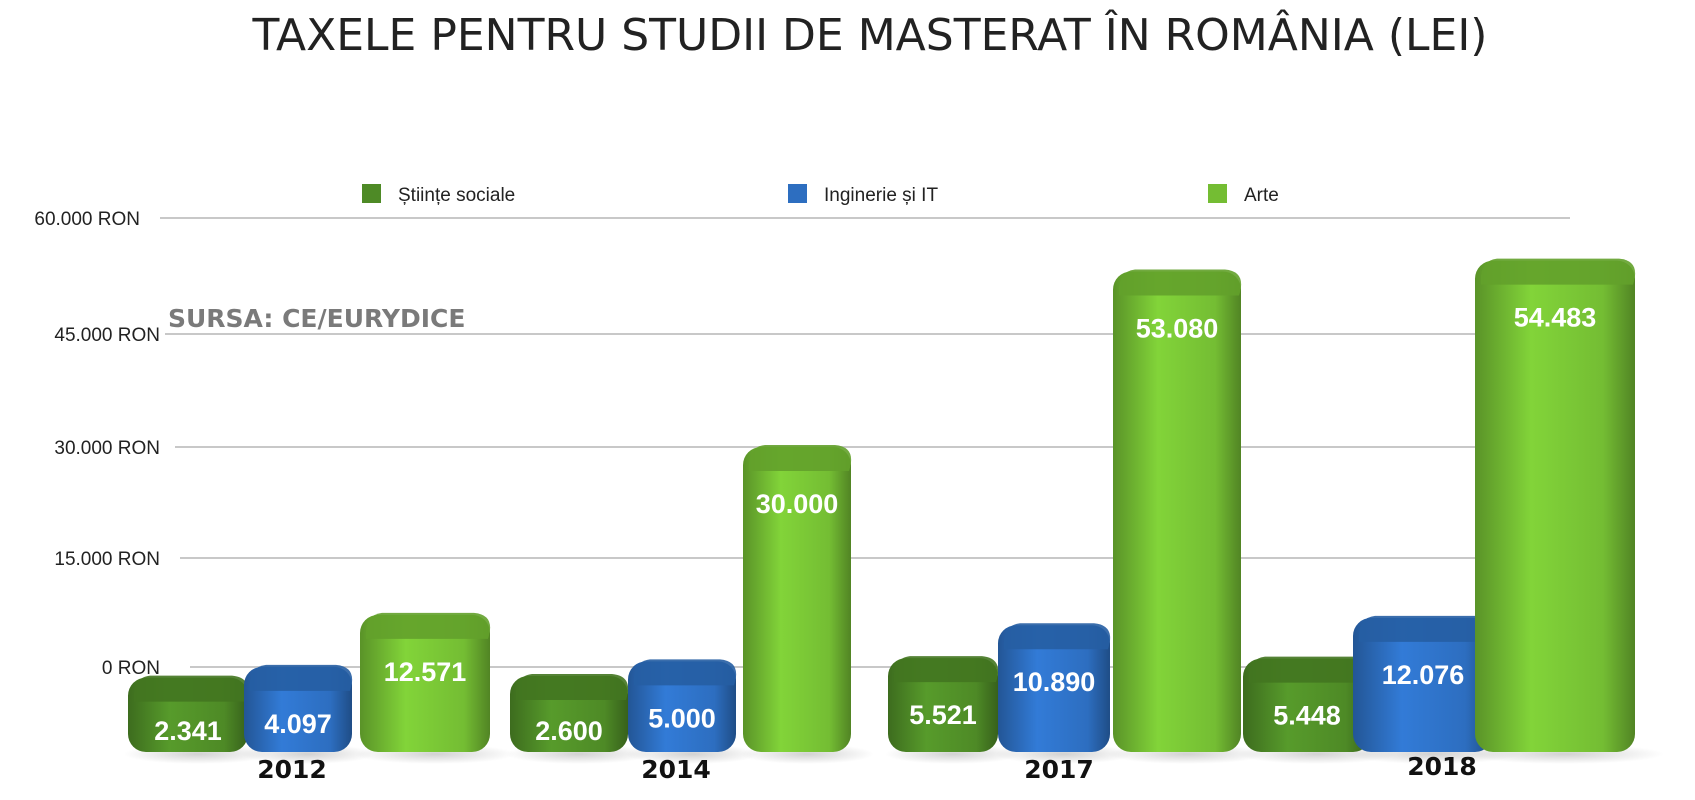 The image size is (1695, 800). I want to click on y-tick-label: 45.000 RON, so click(107, 335).